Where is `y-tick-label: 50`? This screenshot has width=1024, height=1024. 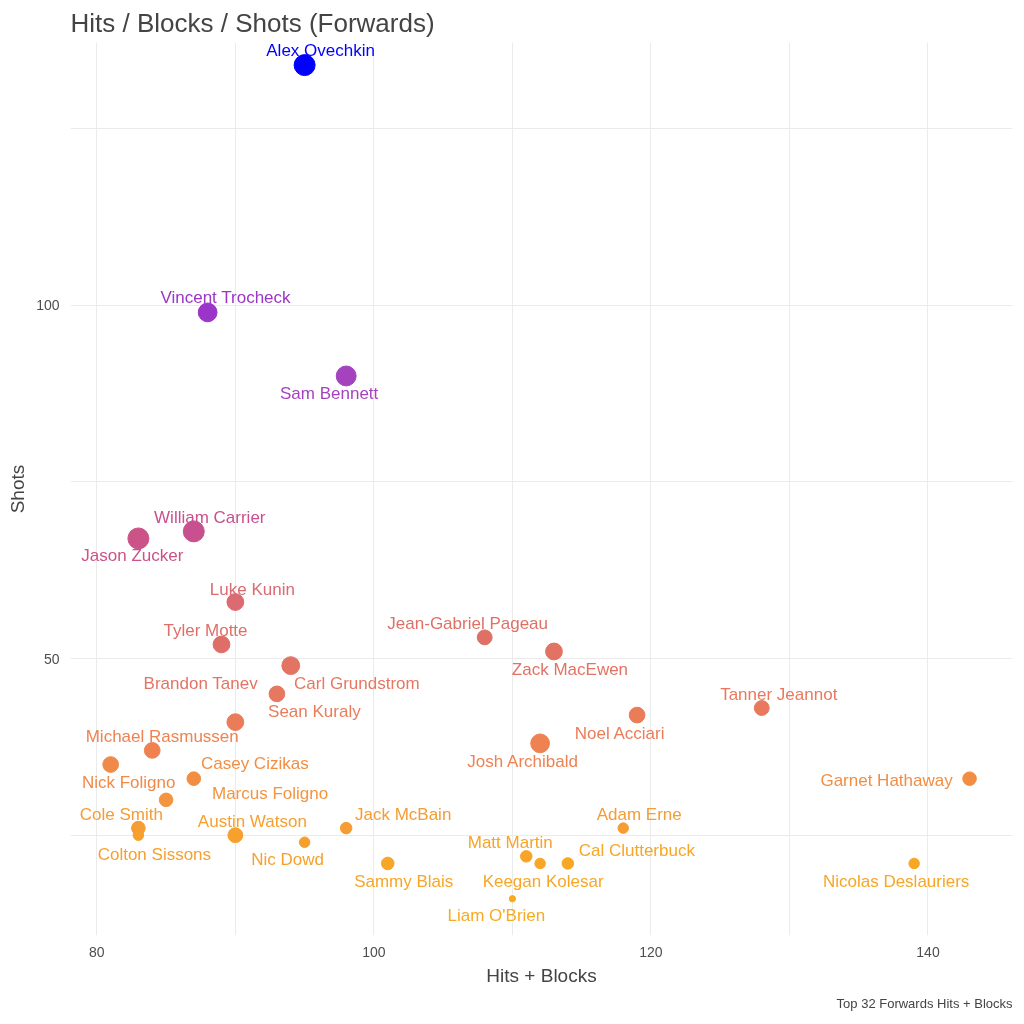 y-tick-label: 50 is located at coordinates (51, 658).